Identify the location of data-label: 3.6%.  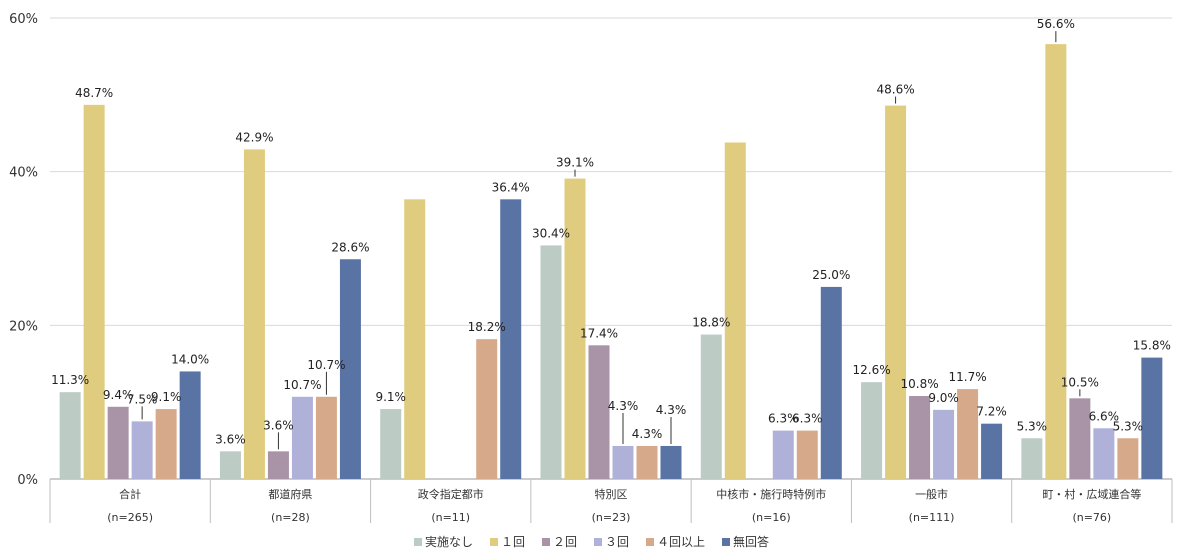
(230, 439).